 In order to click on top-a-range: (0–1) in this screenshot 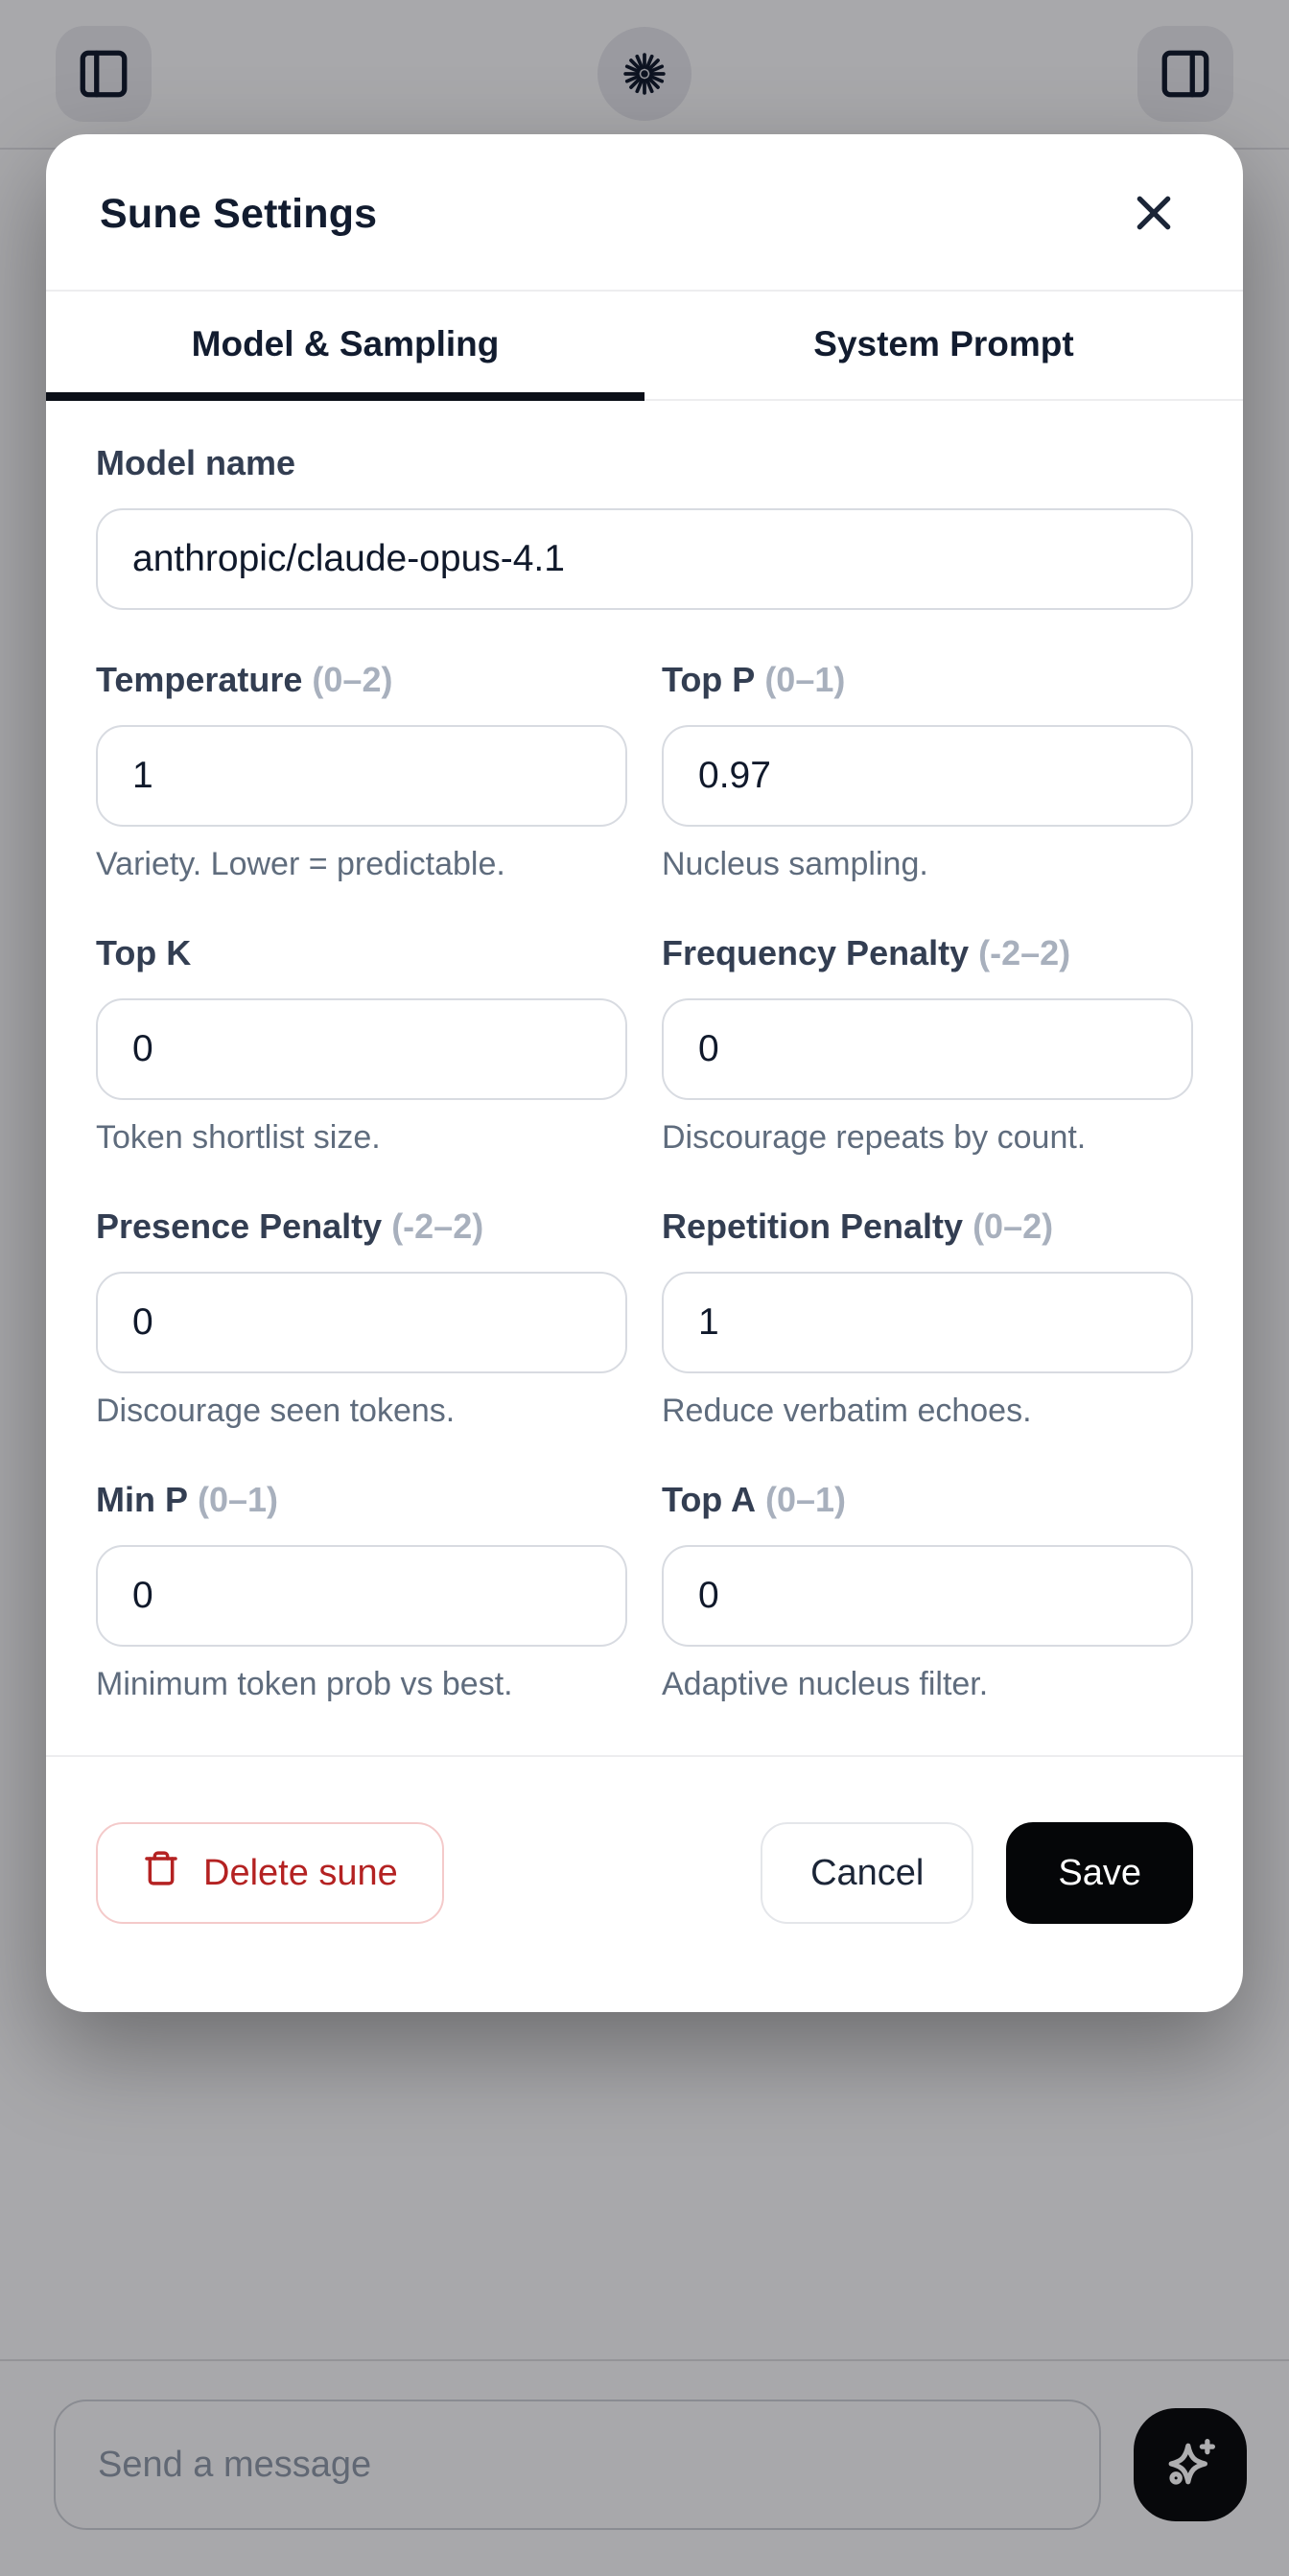, I will do `click(805, 1499)`.